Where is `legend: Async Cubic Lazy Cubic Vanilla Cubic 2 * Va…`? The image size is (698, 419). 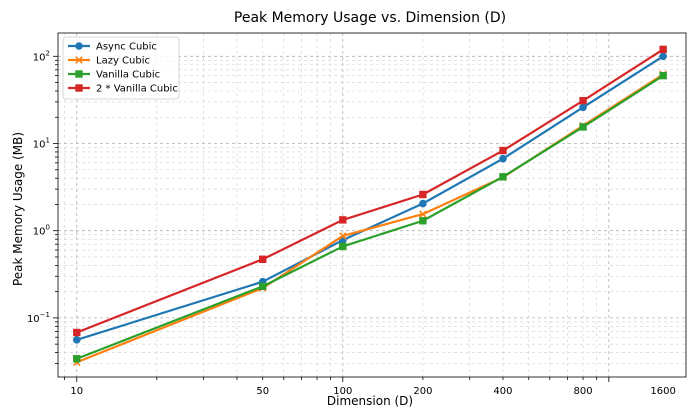
legend: Async Cubic Lazy Cubic Vanilla Cubic 2 * Va… is located at coordinates (121, 68).